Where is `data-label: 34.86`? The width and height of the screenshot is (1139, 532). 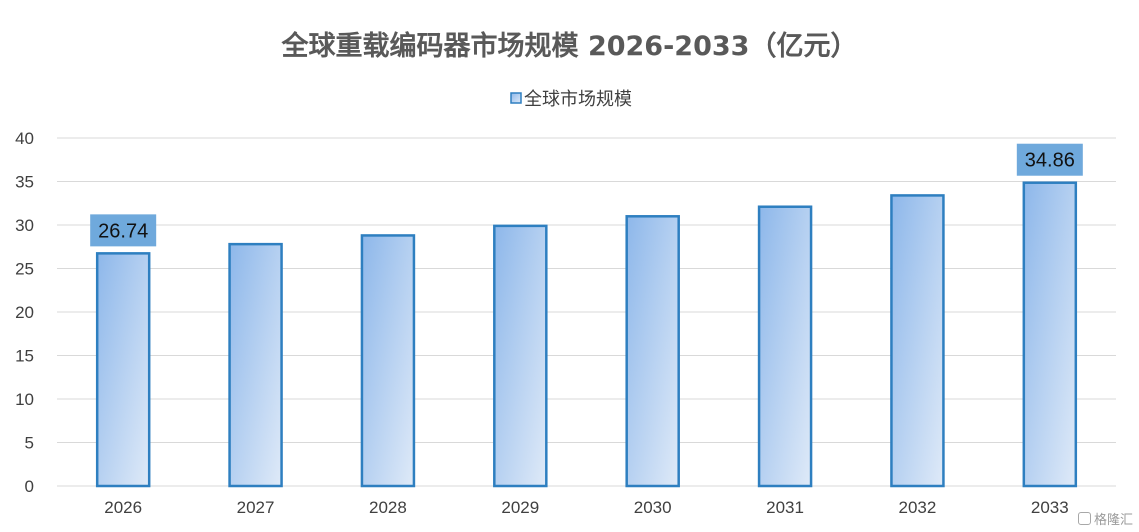
data-label: 34.86 is located at coordinates (1050, 161).